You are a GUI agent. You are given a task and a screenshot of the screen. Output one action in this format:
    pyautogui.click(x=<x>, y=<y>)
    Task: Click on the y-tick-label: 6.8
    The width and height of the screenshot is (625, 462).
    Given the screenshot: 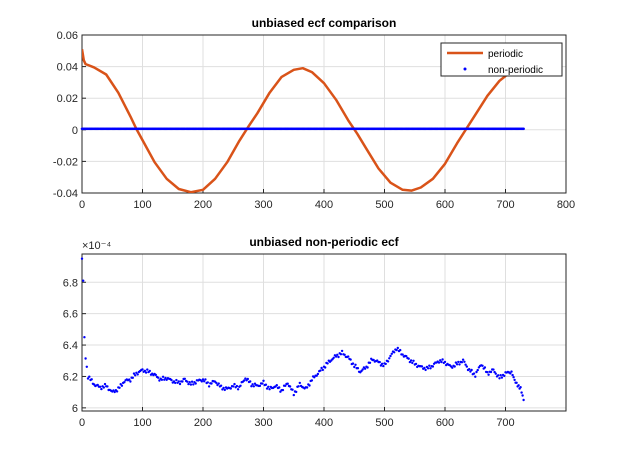 What is the action you would take?
    pyautogui.click(x=70, y=283)
    